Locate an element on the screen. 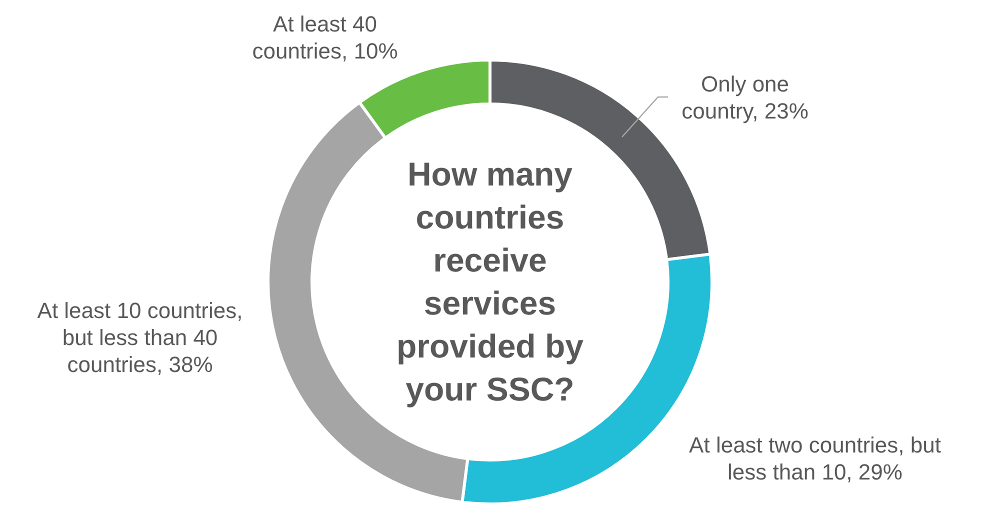 The width and height of the screenshot is (992, 505). slice-label: At least 10 countries, but less than 40 countries, 38% is located at coordinates (140, 337).